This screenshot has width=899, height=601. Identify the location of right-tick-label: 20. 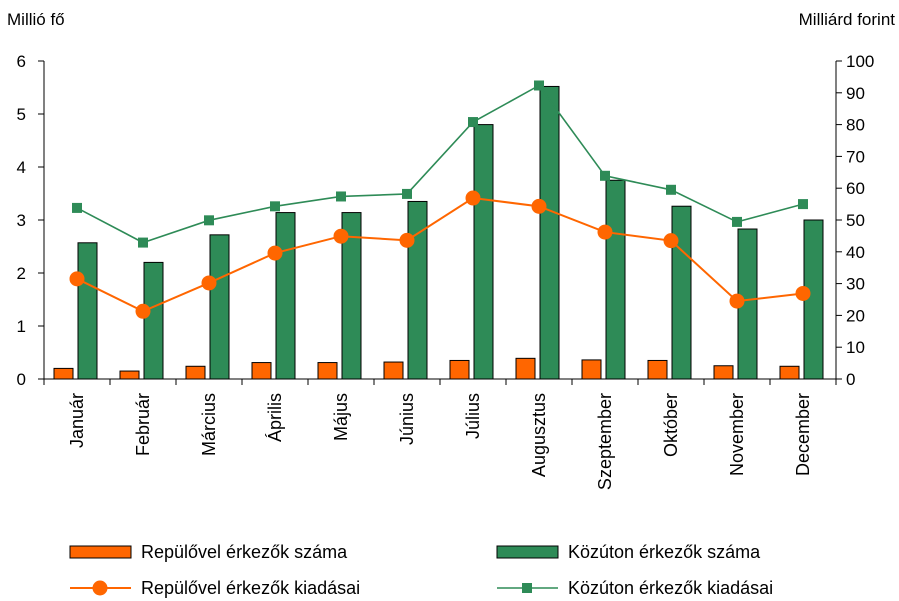
(855, 315).